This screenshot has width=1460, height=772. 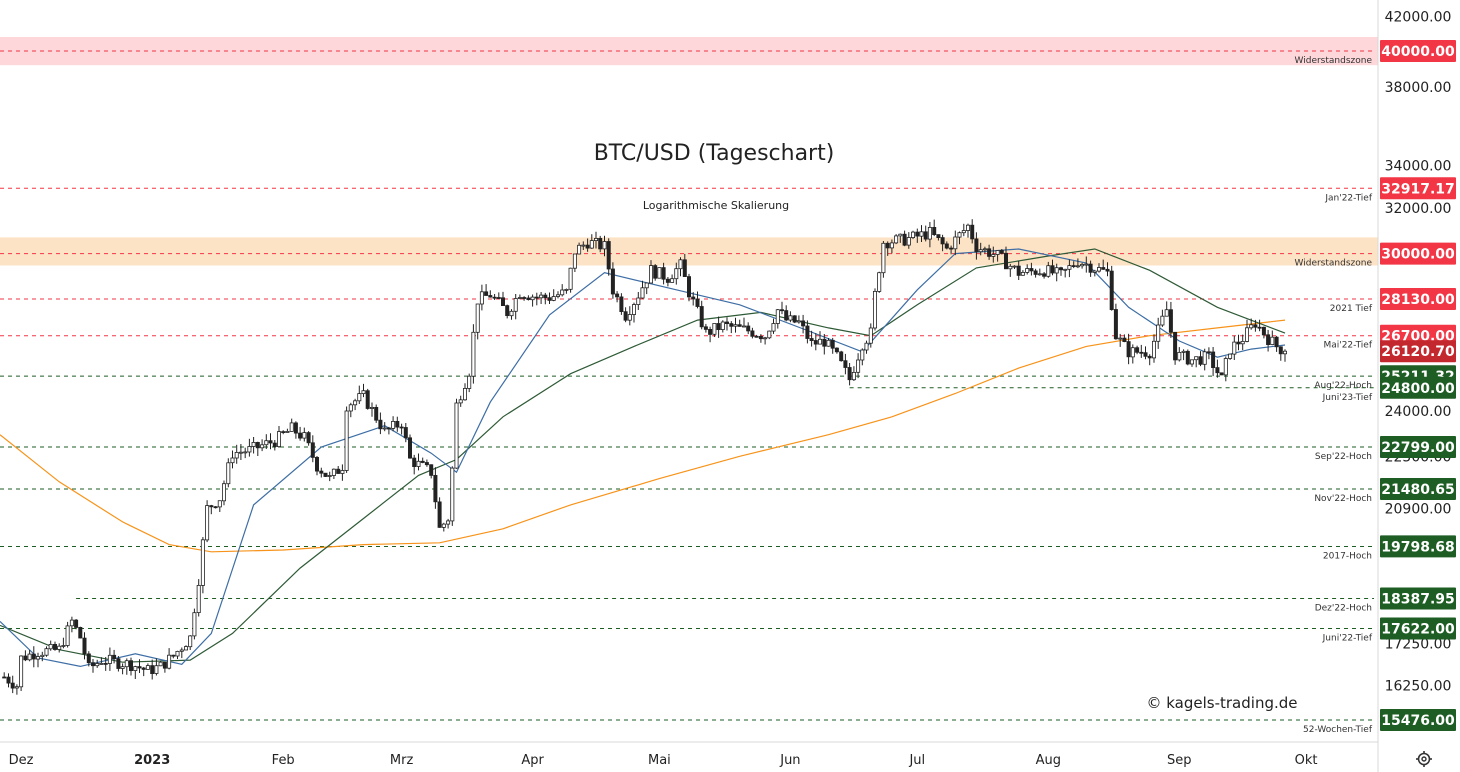 I want to click on x-tick-label-7: Jul, so click(x=916, y=760).